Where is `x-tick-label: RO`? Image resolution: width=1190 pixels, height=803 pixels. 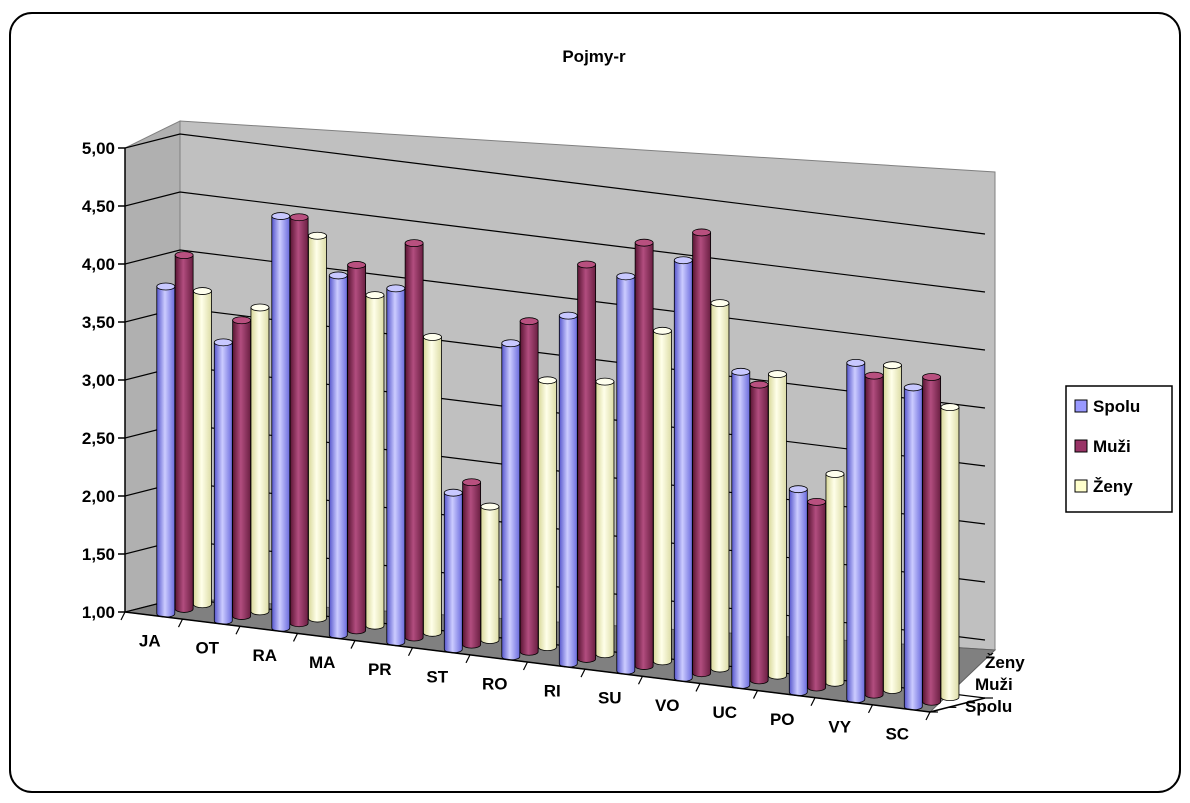
x-tick-label: RO is located at coordinates (495, 683).